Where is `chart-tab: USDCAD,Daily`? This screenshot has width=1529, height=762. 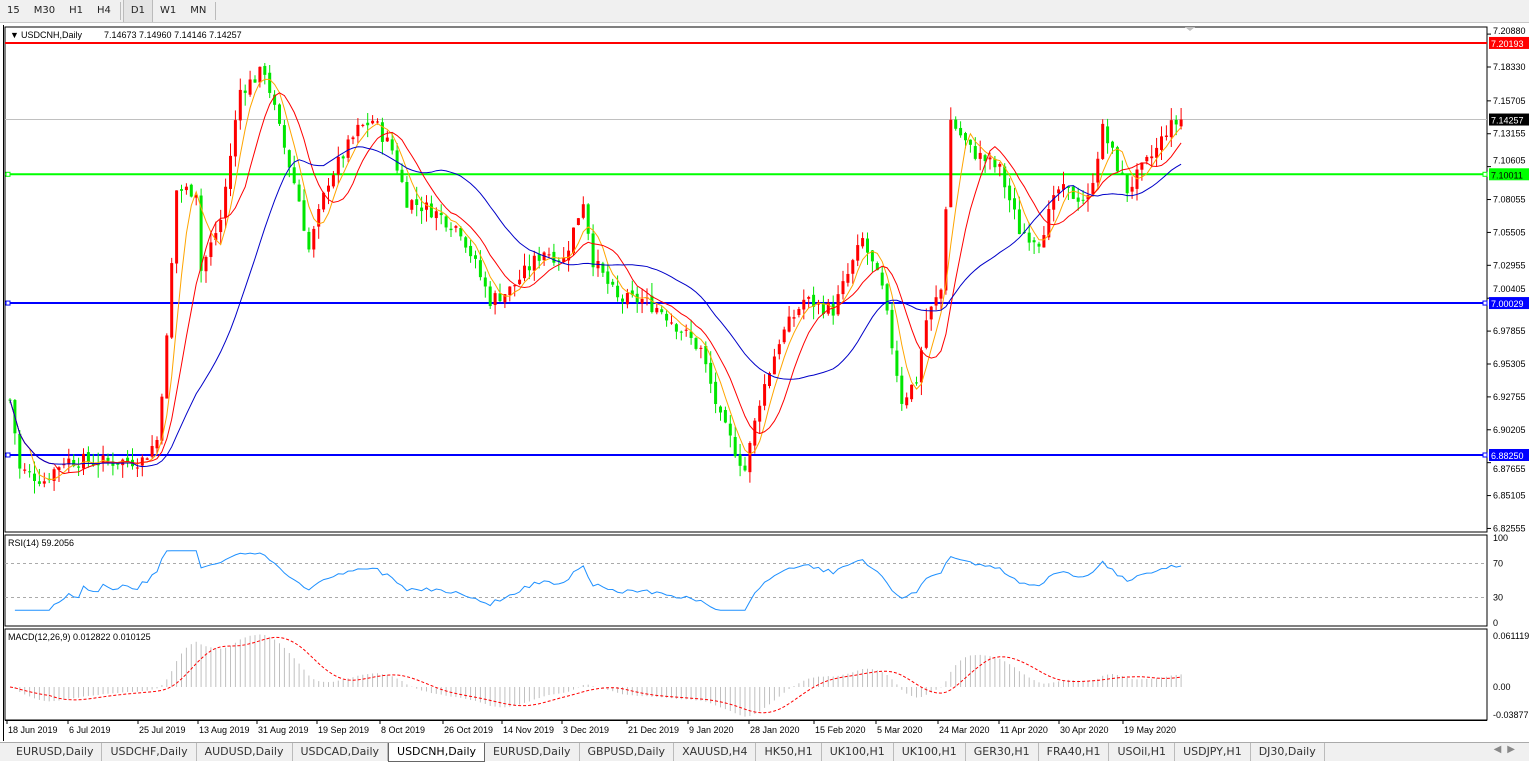
chart-tab: USDCAD,Daily is located at coordinates (341, 752).